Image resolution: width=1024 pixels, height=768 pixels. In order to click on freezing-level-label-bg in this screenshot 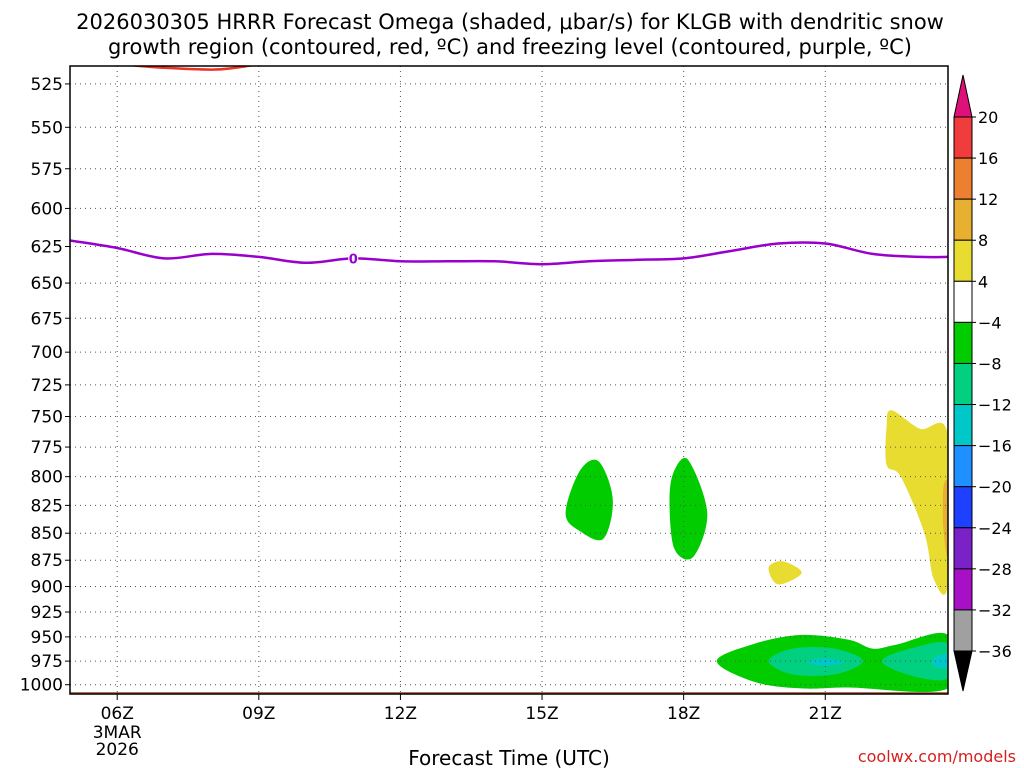, I will do `click(353, 258)`.